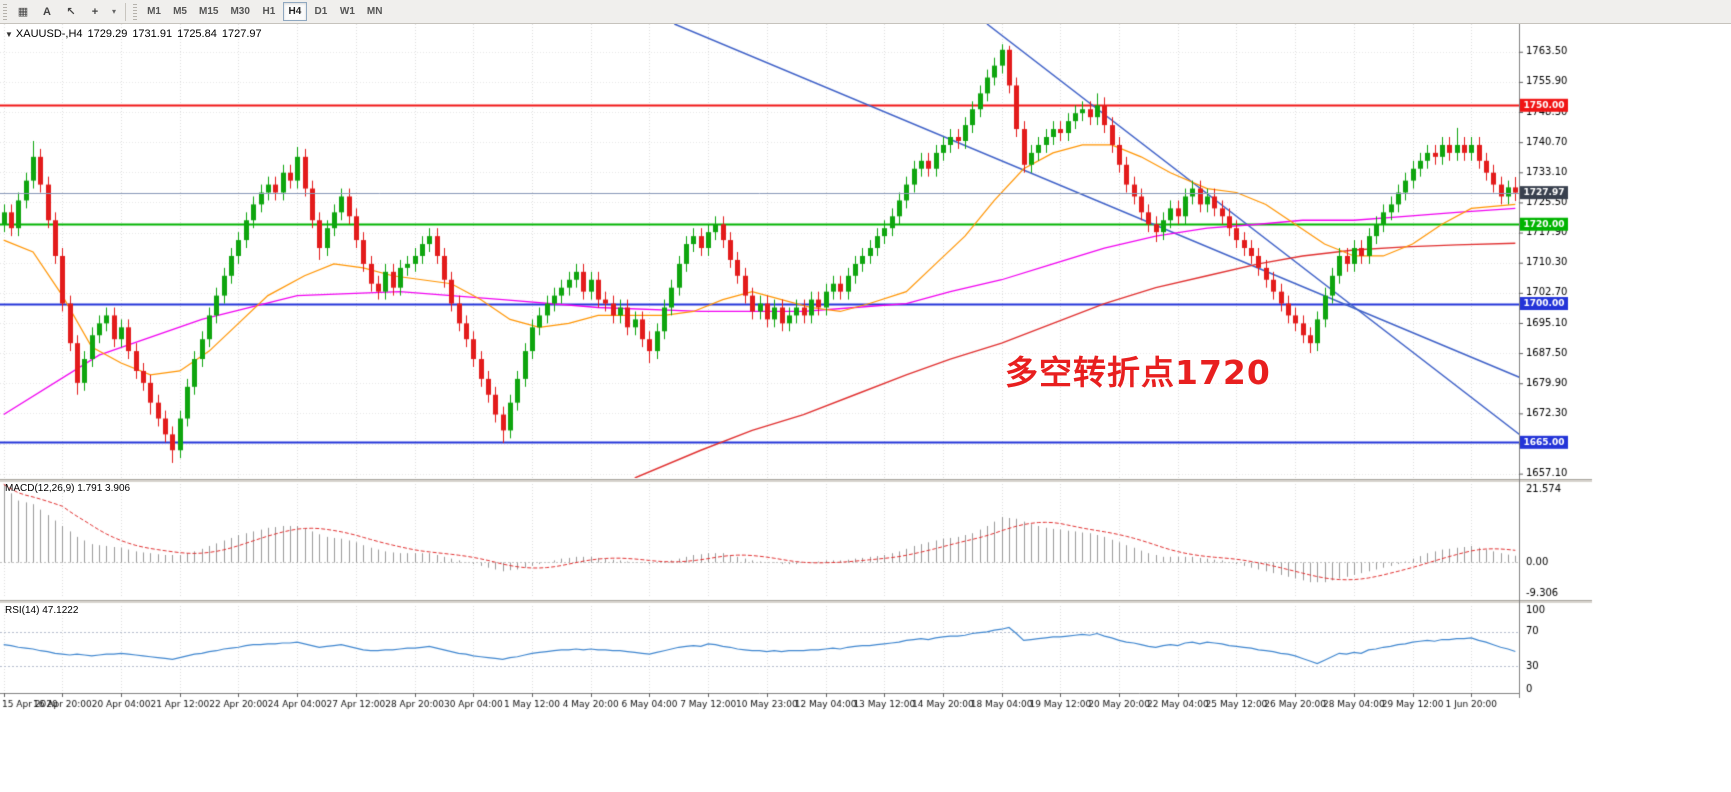 The image size is (1731, 792). I want to click on chart-title: ▼ XAUUSD-,H4 1729.29 1731.91 1725.84 1727.97, so click(136, 34).